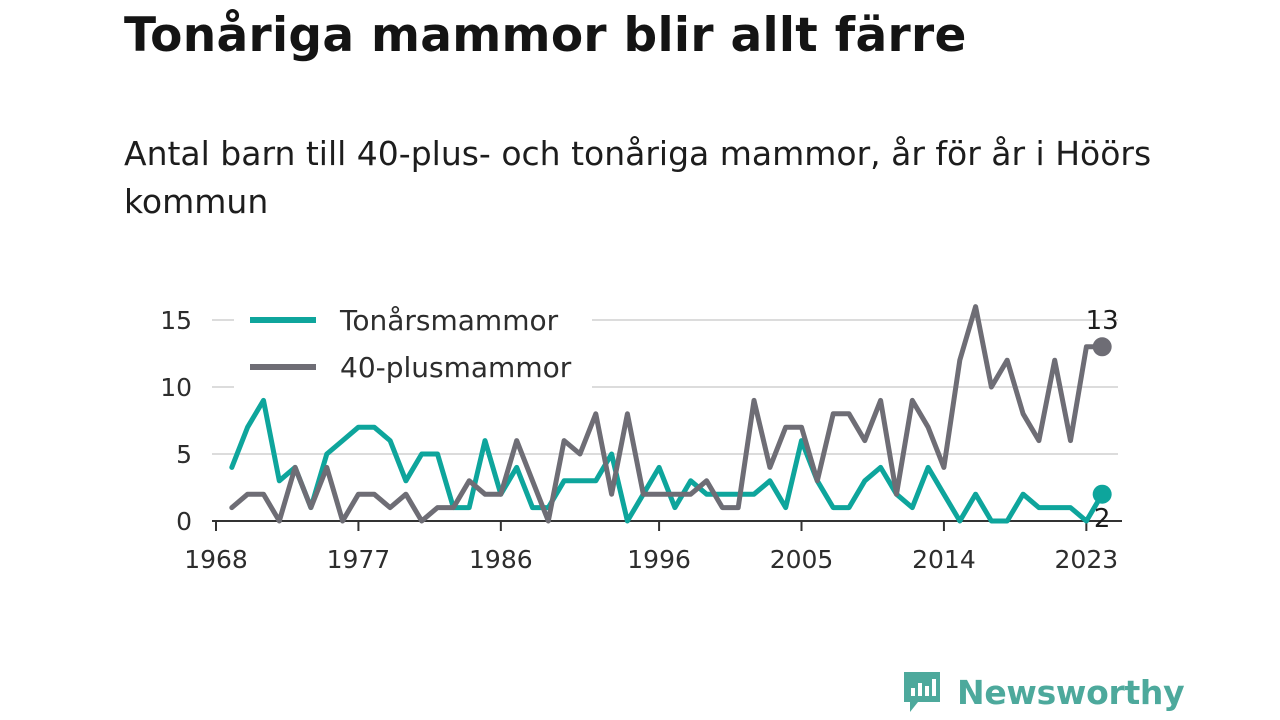  I want to click on legend-label-40-plusmammor: 40-plusmammor, so click(456, 367).